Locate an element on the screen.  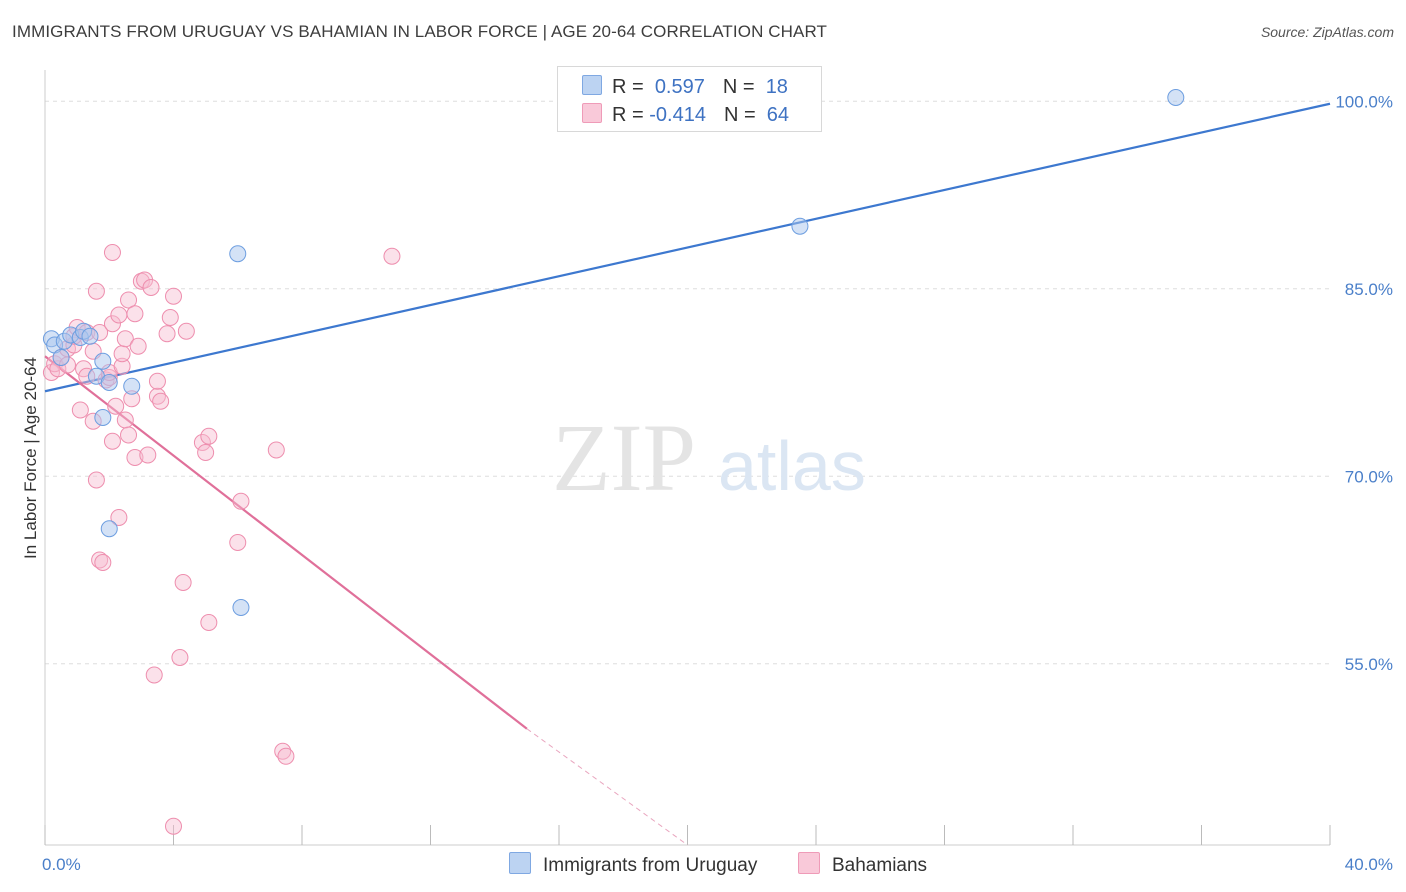
y-tick-label: 70.0% is located at coordinates (1369, 476).